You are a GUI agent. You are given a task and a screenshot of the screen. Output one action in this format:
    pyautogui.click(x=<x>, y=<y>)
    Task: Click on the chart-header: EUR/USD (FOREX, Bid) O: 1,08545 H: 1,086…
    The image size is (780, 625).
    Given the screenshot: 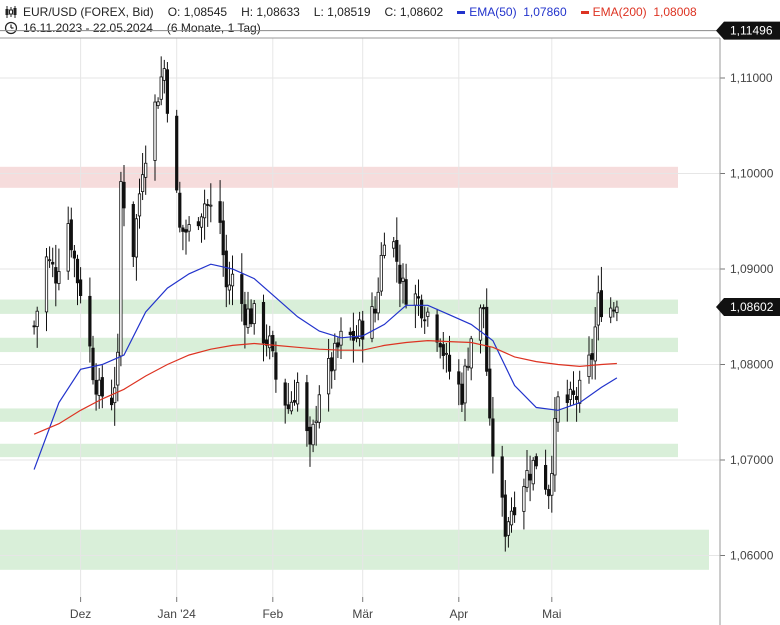 What is the action you would take?
    pyautogui.click(x=392, y=21)
    